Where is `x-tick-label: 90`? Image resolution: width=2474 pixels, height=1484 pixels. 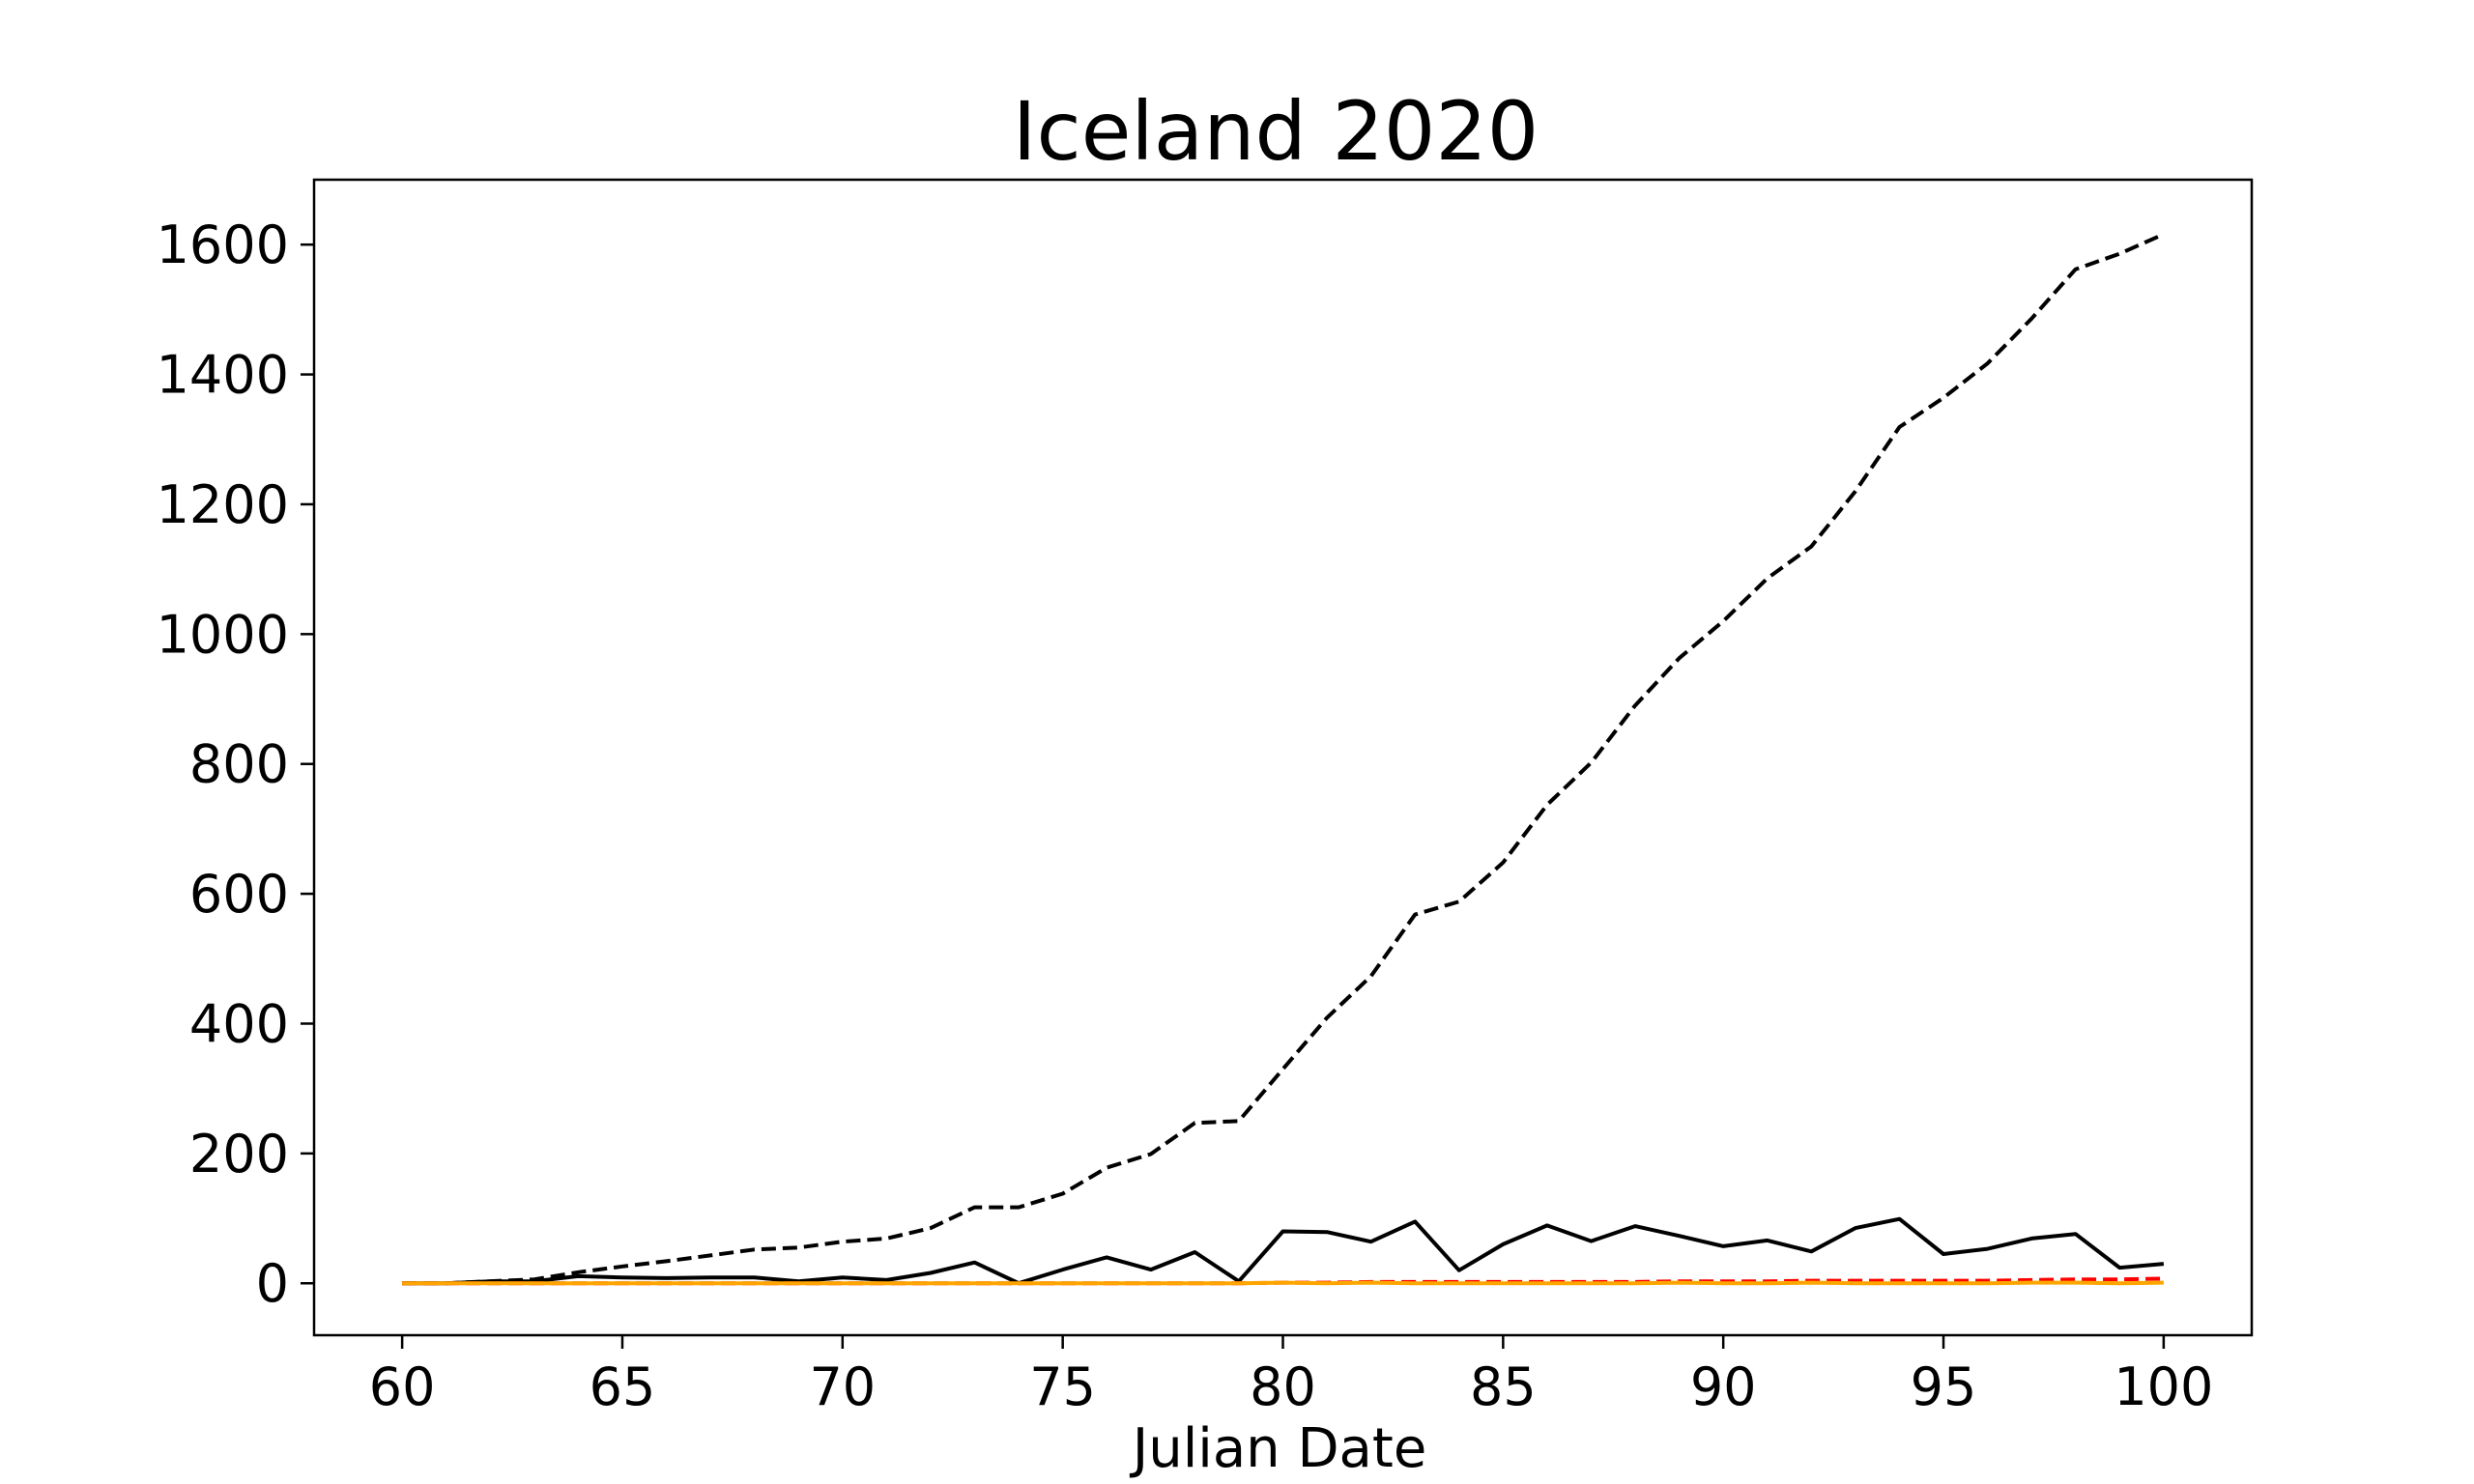
x-tick-label: 90 is located at coordinates (1723, 1387).